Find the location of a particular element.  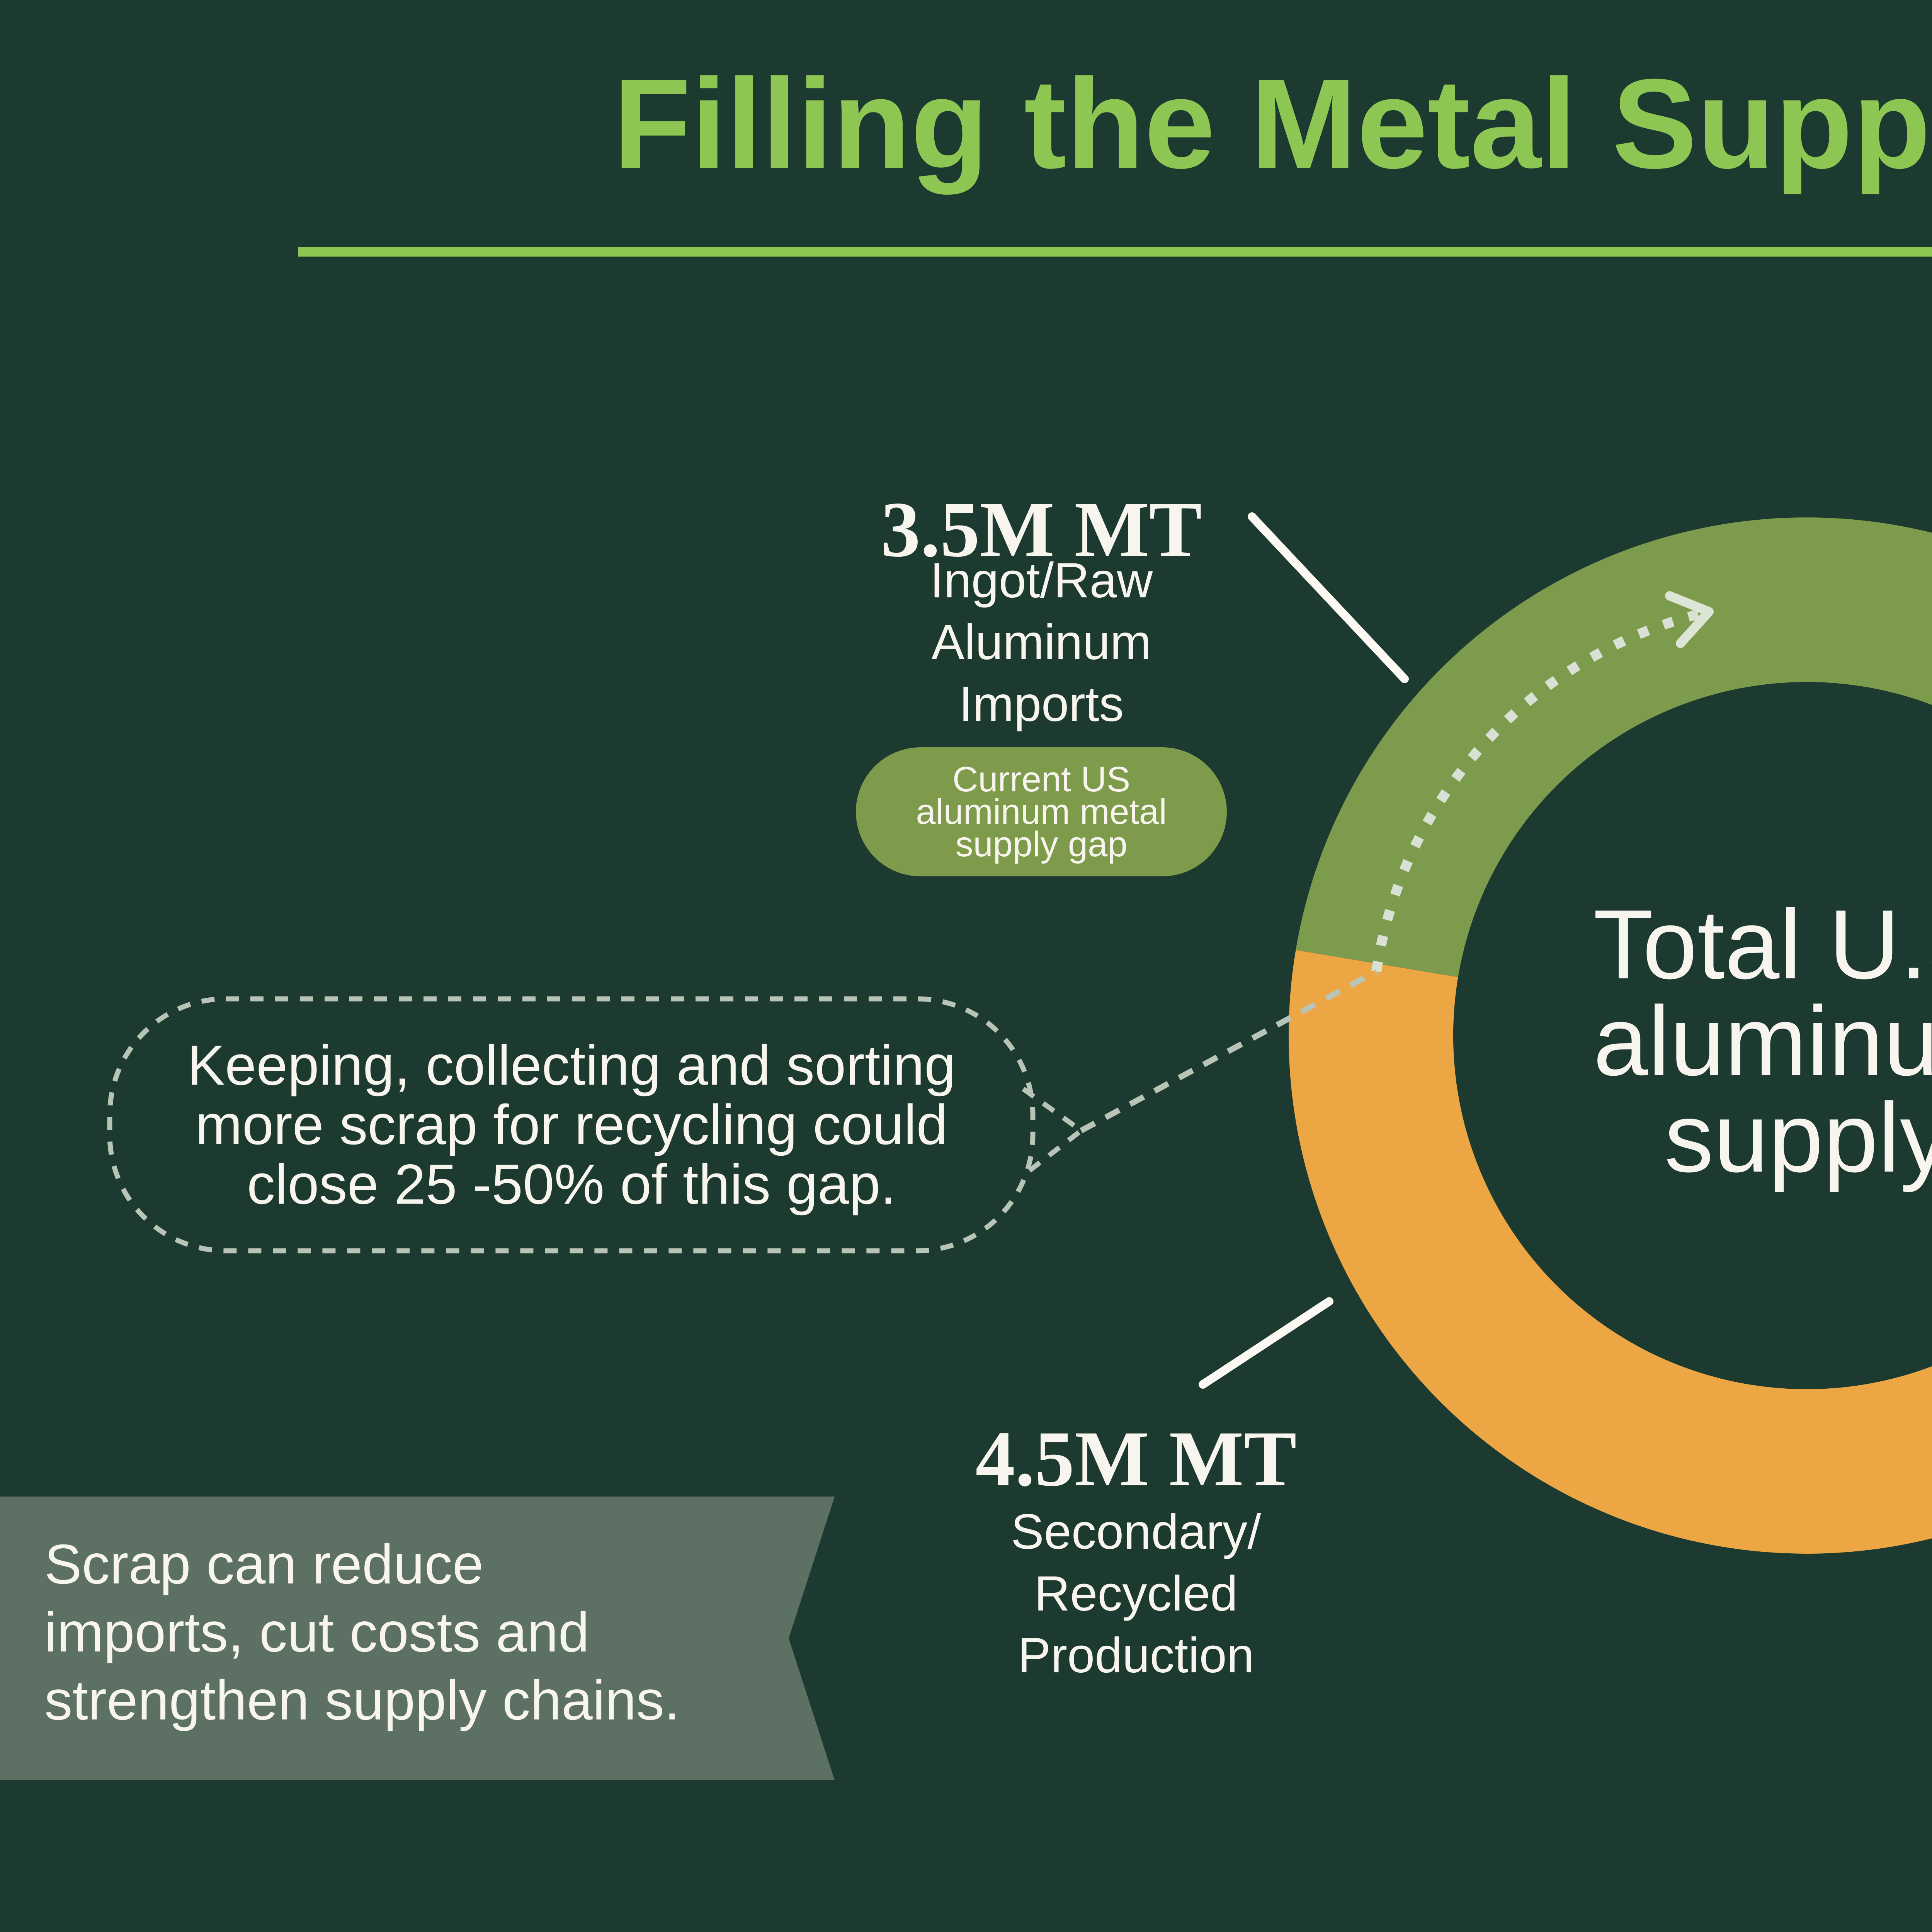

center-label-line: Total U.S. is located at coordinates (1763, 944).